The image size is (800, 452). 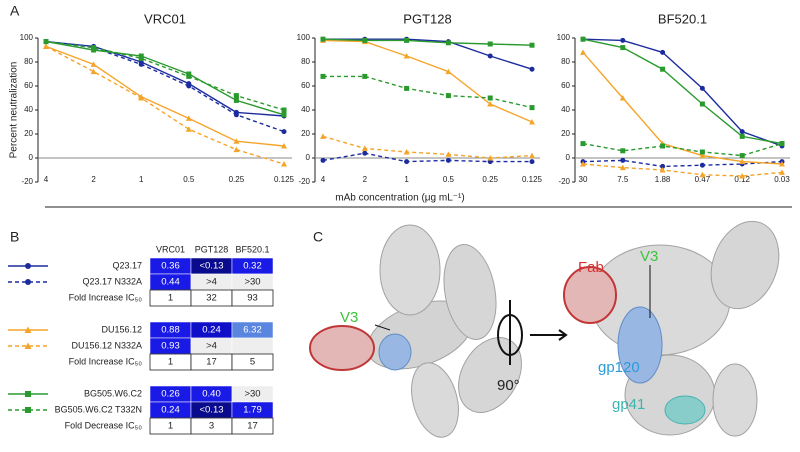 What do you see at coordinates (252, 394) in the screenshot?
I see `table-value: >30` at bounding box center [252, 394].